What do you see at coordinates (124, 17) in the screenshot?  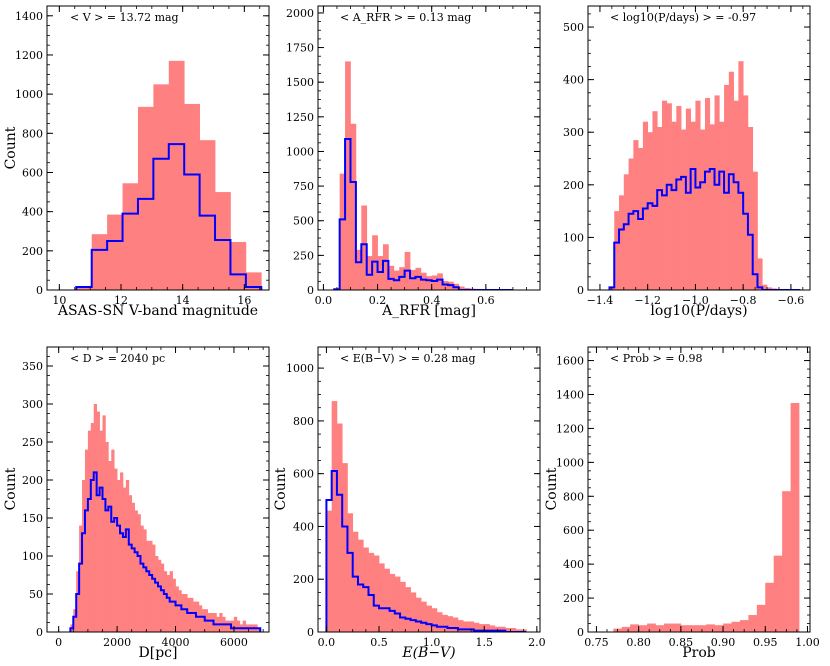 I see `annotation-vmag: < V > = 13.72 mag` at bounding box center [124, 17].